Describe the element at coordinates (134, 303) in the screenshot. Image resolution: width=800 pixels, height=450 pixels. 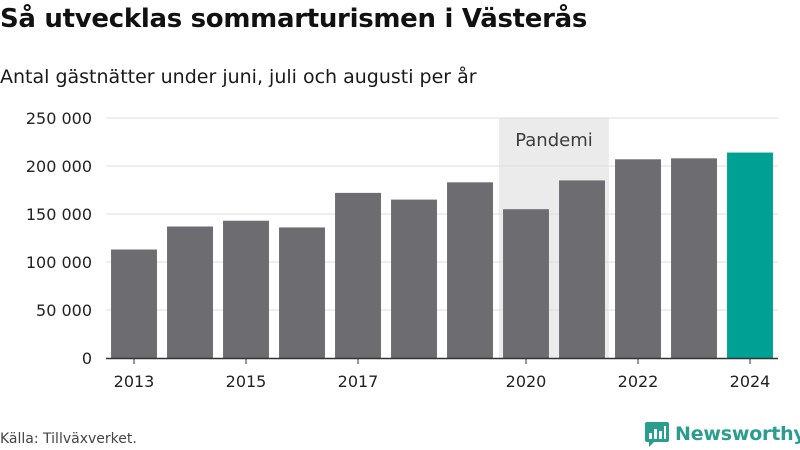
I see `bar-2013` at that location.